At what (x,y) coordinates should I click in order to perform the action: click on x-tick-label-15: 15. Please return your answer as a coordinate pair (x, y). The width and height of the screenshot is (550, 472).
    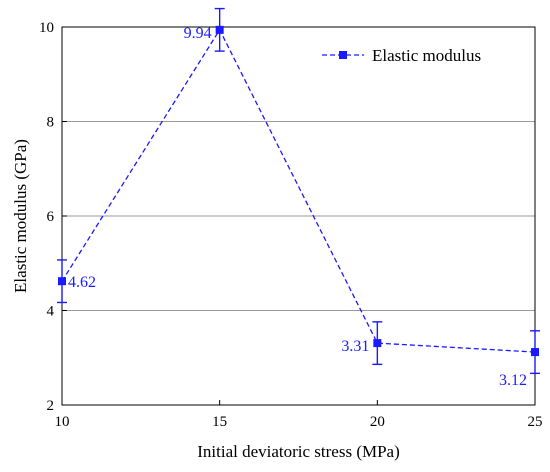
    Looking at the image, I should click on (219, 422).